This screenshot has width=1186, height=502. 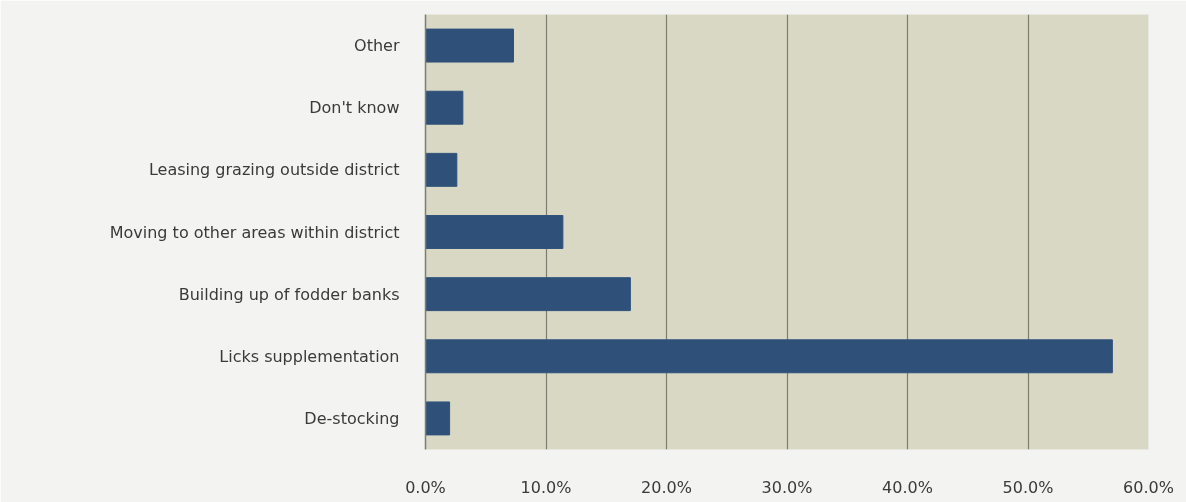 What do you see at coordinates (354, 108) in the screenshot?
I see `y-tick-label: Don't know` at bounding box center [354, 108].